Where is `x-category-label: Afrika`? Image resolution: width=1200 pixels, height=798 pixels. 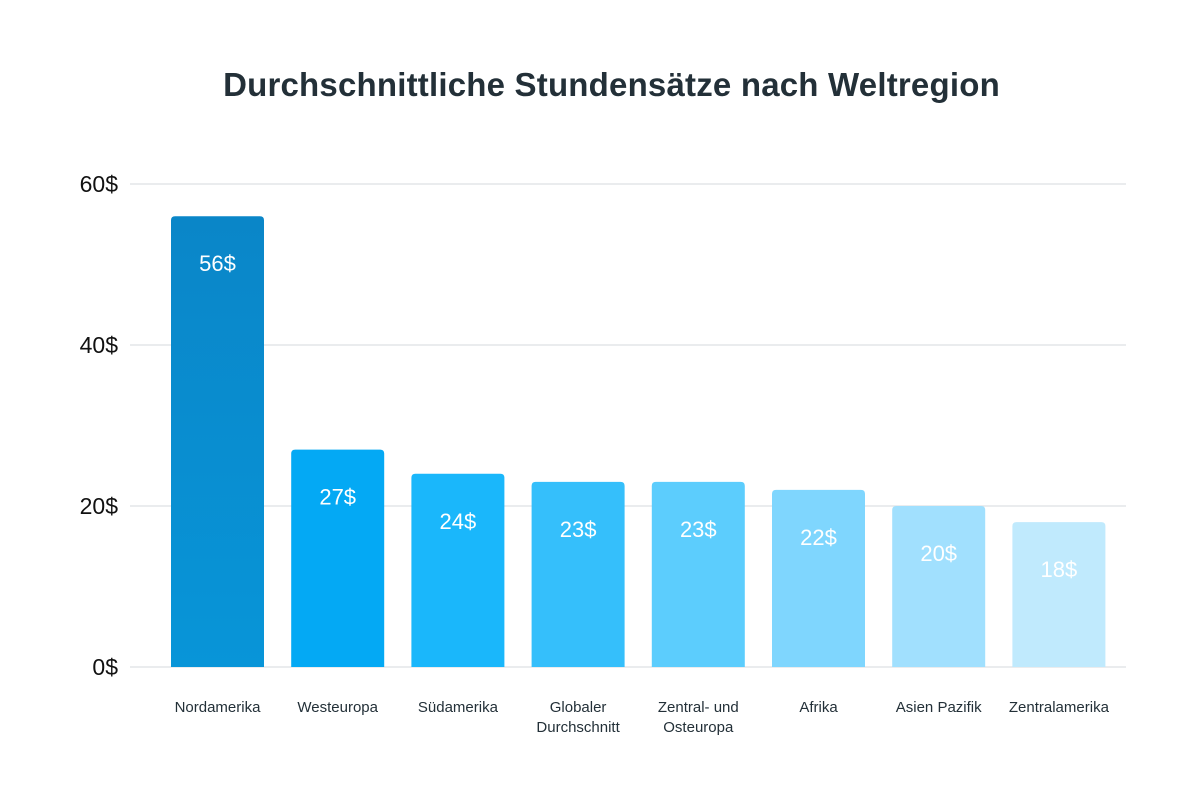 x-category-label: Afrika is located at coordinates (818, 707).